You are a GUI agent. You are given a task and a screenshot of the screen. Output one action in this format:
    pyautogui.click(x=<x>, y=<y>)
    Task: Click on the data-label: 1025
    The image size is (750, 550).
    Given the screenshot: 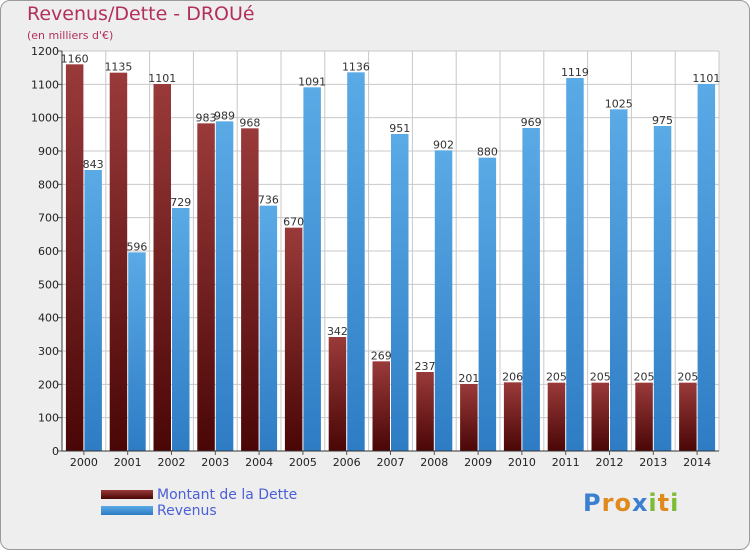 What is the action you would take?
    pyautogui.click(x=619, y=103)
    